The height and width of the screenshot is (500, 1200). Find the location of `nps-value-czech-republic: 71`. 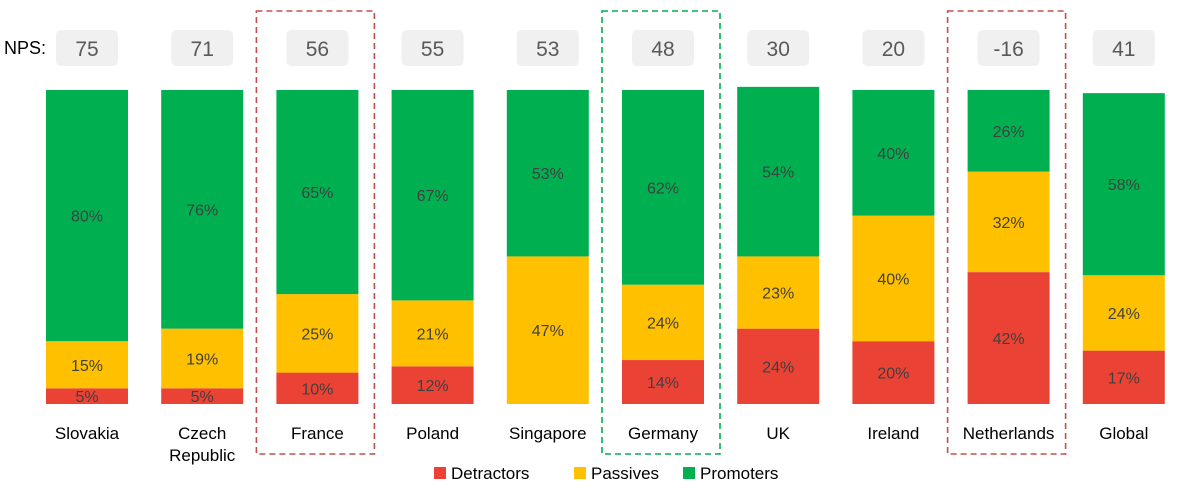

nps-value-czech-republic: 71 is located at coordinates (202, 49).